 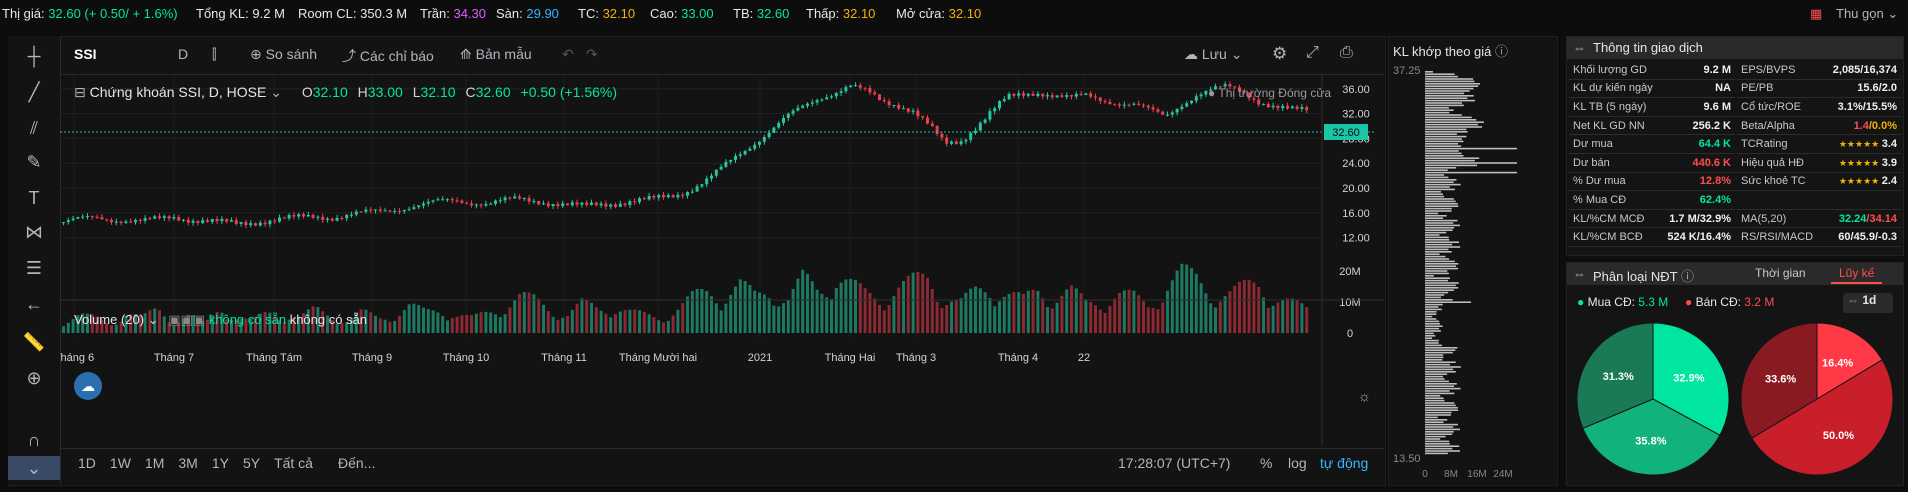 What do you see at coordinates (1615, 219) in the screenshot?
I see `info-label: KL/%CM MCĐ` at bounding box center [1615, 219].